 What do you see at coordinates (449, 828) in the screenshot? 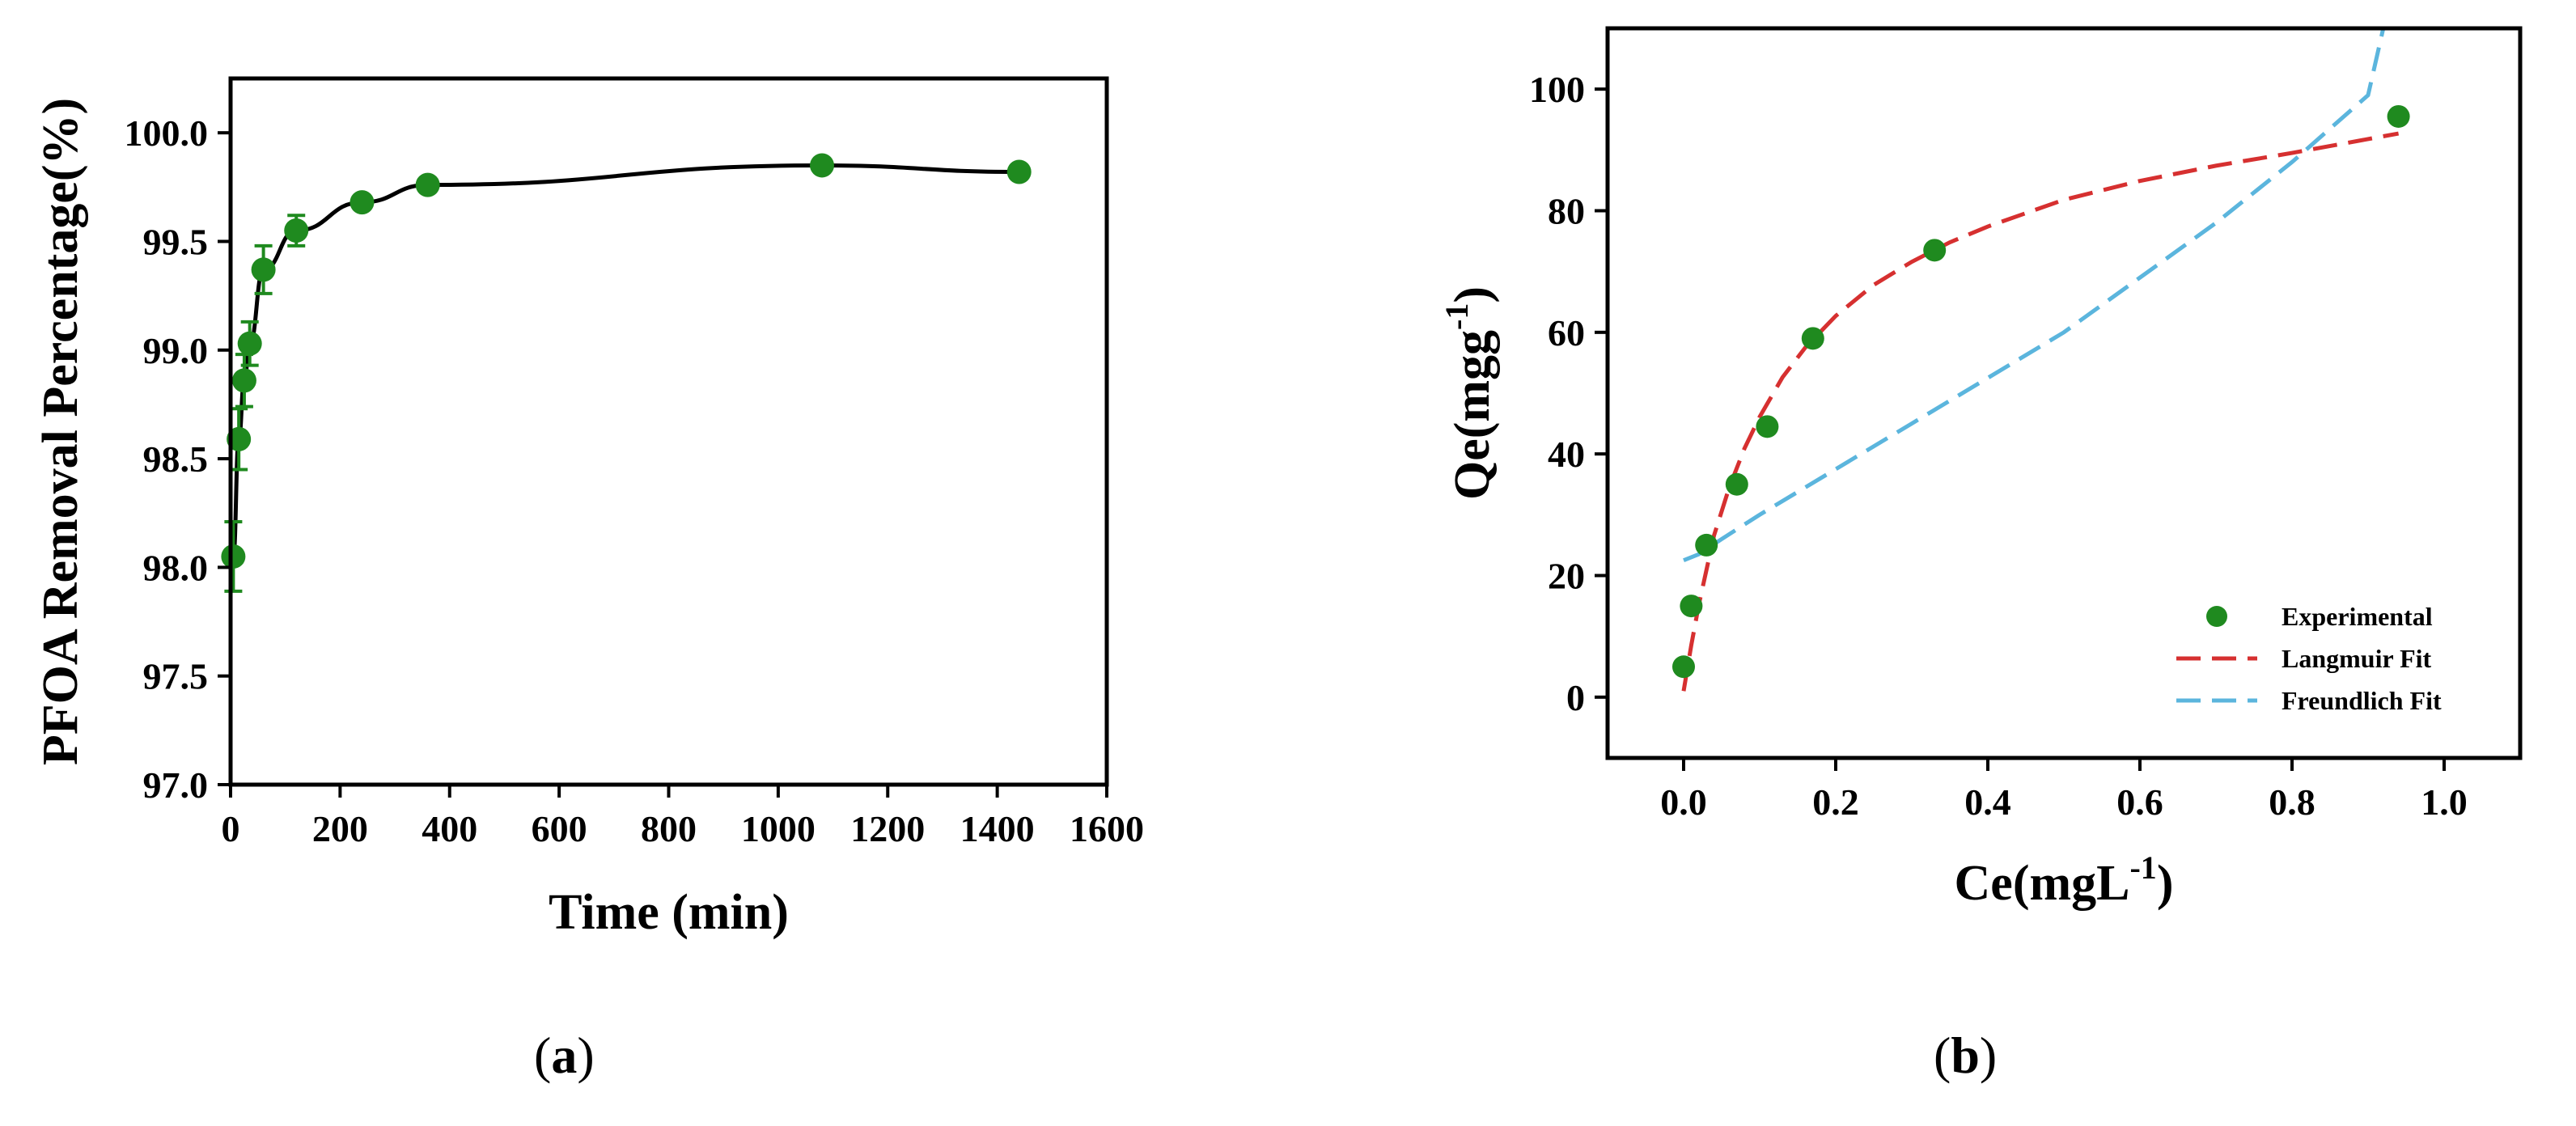
I see `panel-a-x-tick-label: 400` at bounding box center [449, 828].